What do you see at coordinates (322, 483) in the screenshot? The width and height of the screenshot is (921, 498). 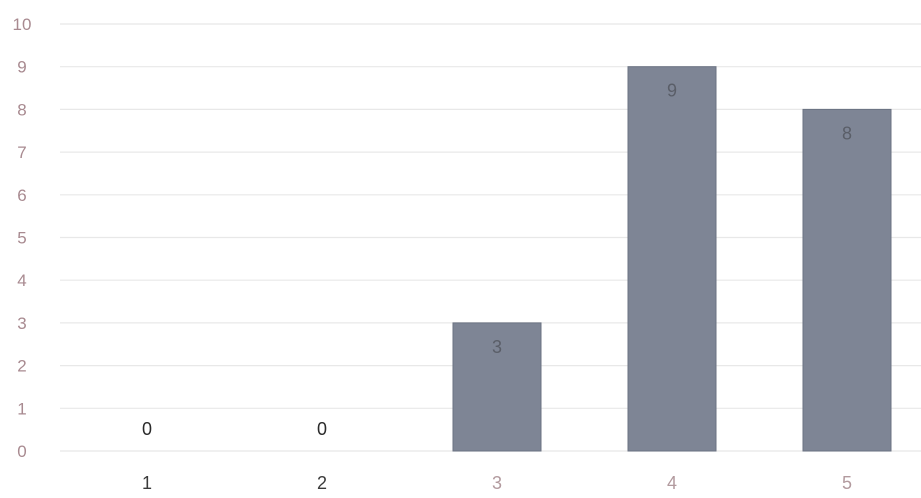 I see `x-tick-label-2: 2` at bounding box center [322, 483].